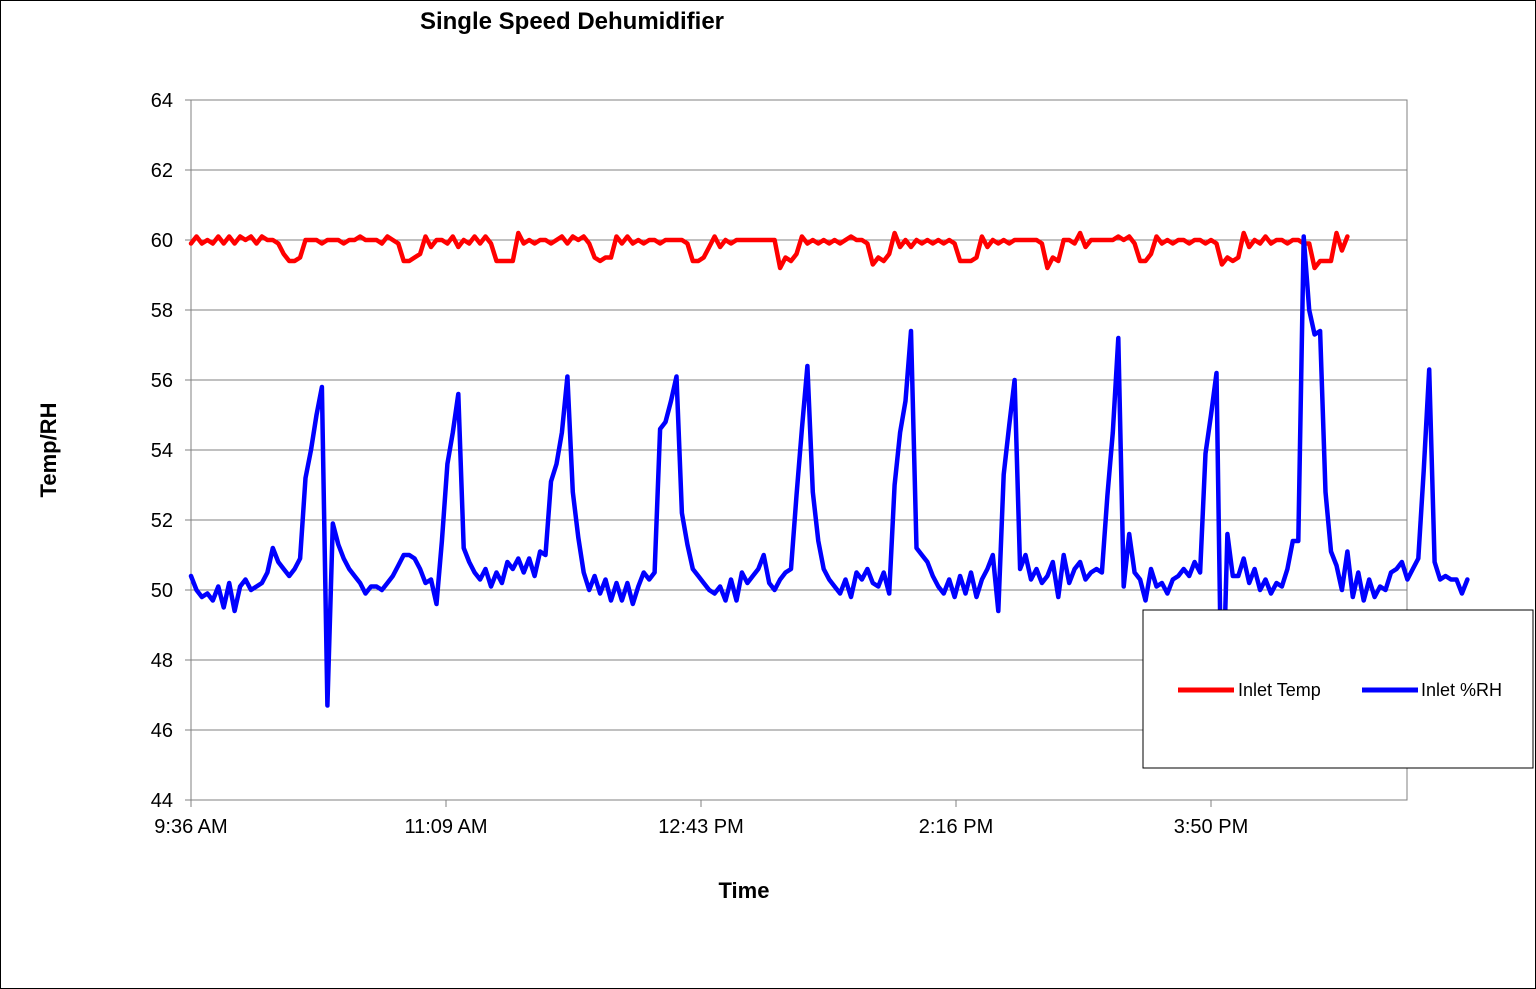  What do you see at coordinates (162, 101) in the screenshot?
I see `y-tick-label: 64` at bounding box center [162, 101].